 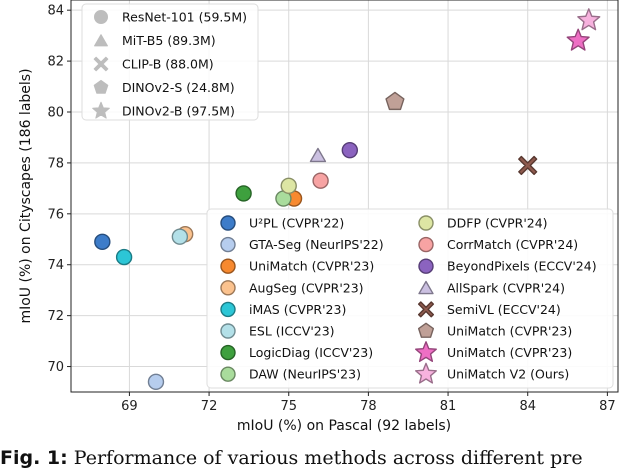 I want to click on method-legend-label: BeyondPixels (ECCV'24), so click(x=522, y=266).